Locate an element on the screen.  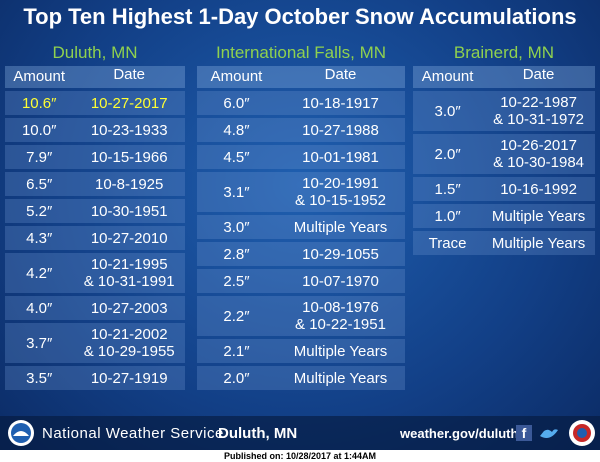
date-line: 10-18-1917 is located at coordinates (340, 103).